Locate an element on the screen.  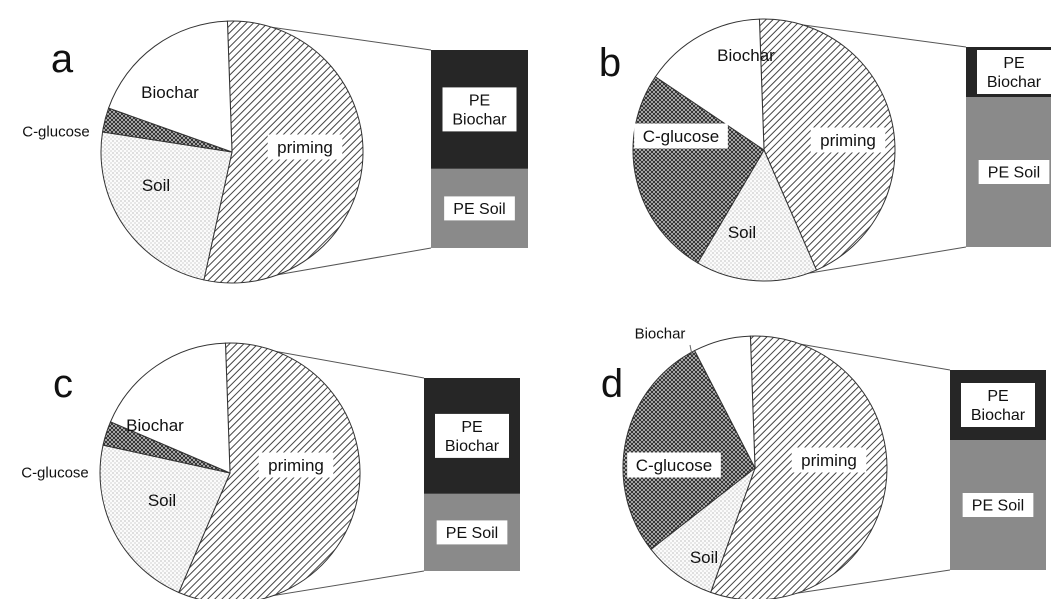
panel-letter: c is located at coordinates (63, 384).